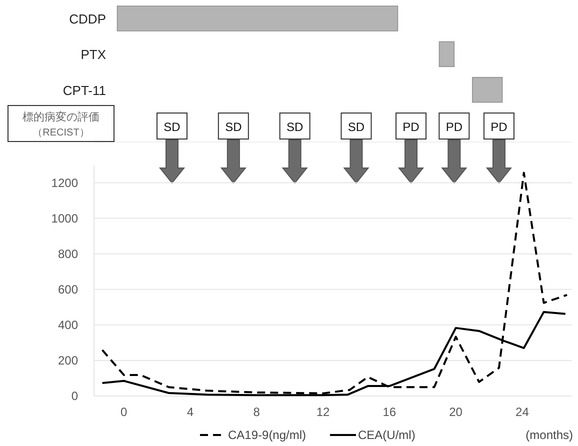 The width and height of the screenshot is (578, 446). Describe the element at coordinates (64, 218) in the screenshot. I see `y-tick-label: 1000` at that location.